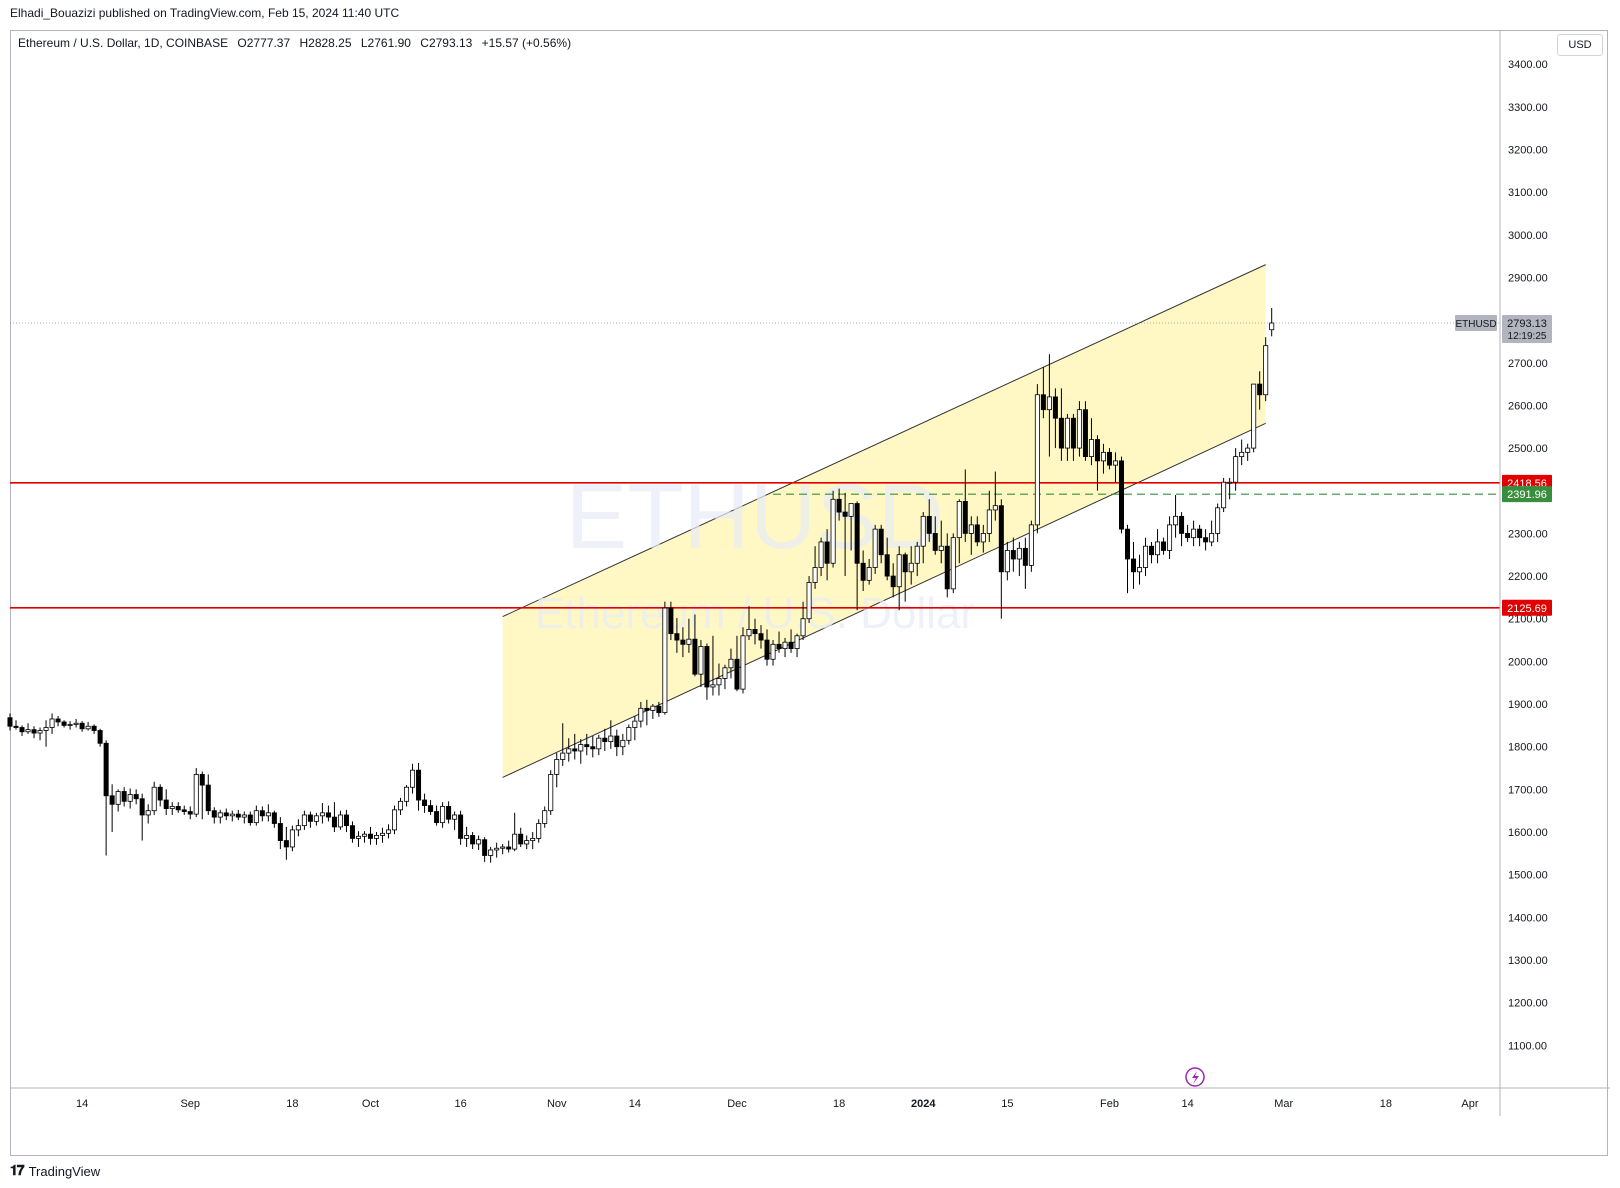 This screenshot has width=1620, height=1188. I want to click on support-tag-bg, so click(1527, 607).